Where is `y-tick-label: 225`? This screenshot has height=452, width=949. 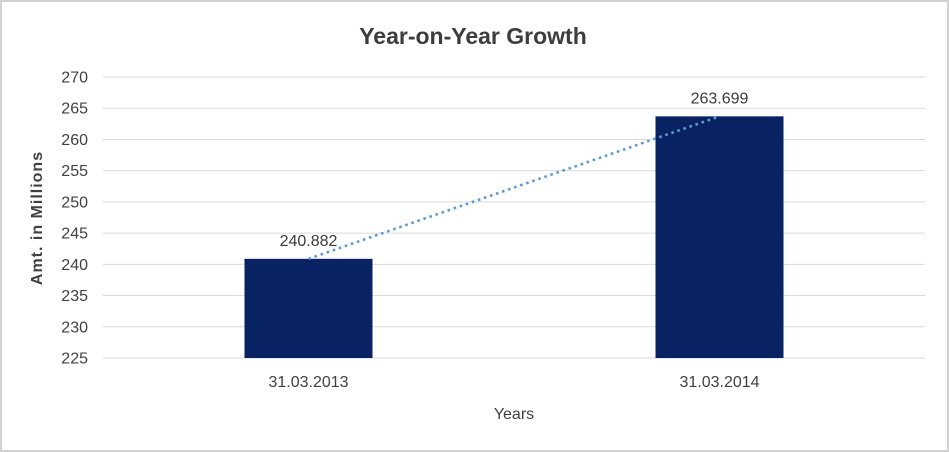 y-tick-label: 225 is located at coordinates (74, 359).